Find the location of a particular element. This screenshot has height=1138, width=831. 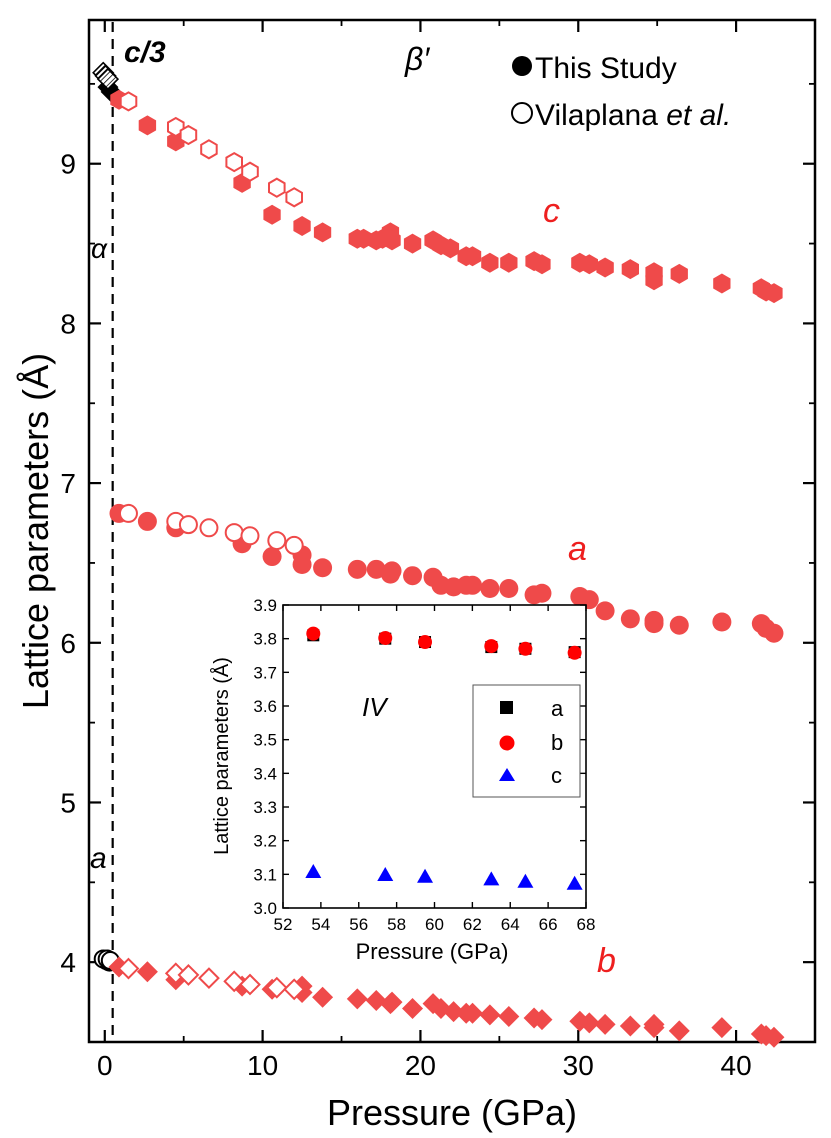

legend-marker-vilaplana is located at coordinates (522, 113).